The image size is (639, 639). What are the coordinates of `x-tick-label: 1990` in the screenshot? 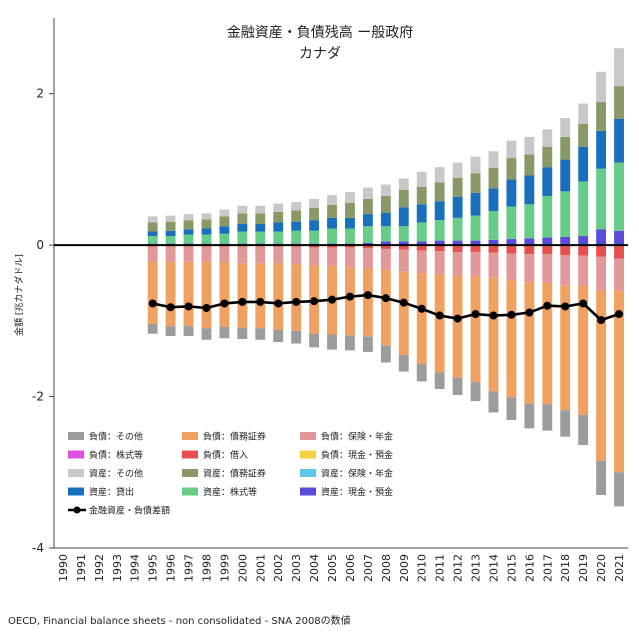 It's located at (63, 568).